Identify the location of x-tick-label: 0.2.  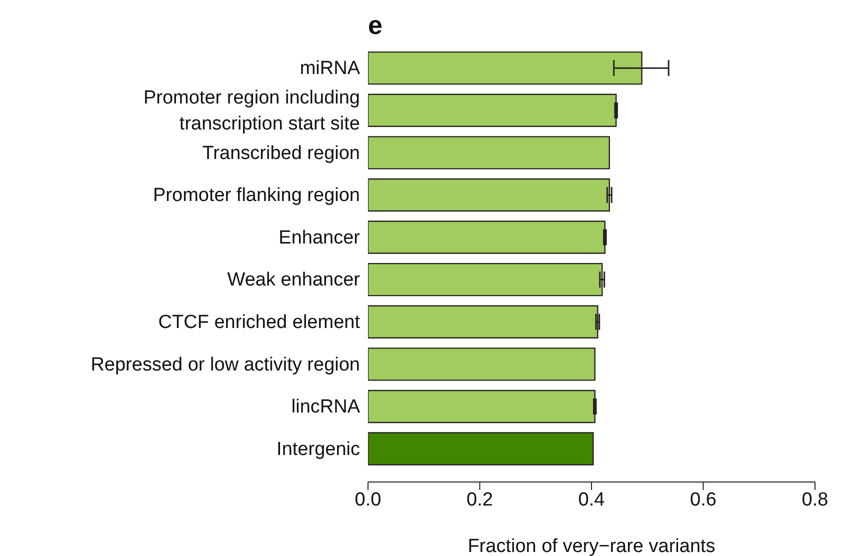
(479, 499).